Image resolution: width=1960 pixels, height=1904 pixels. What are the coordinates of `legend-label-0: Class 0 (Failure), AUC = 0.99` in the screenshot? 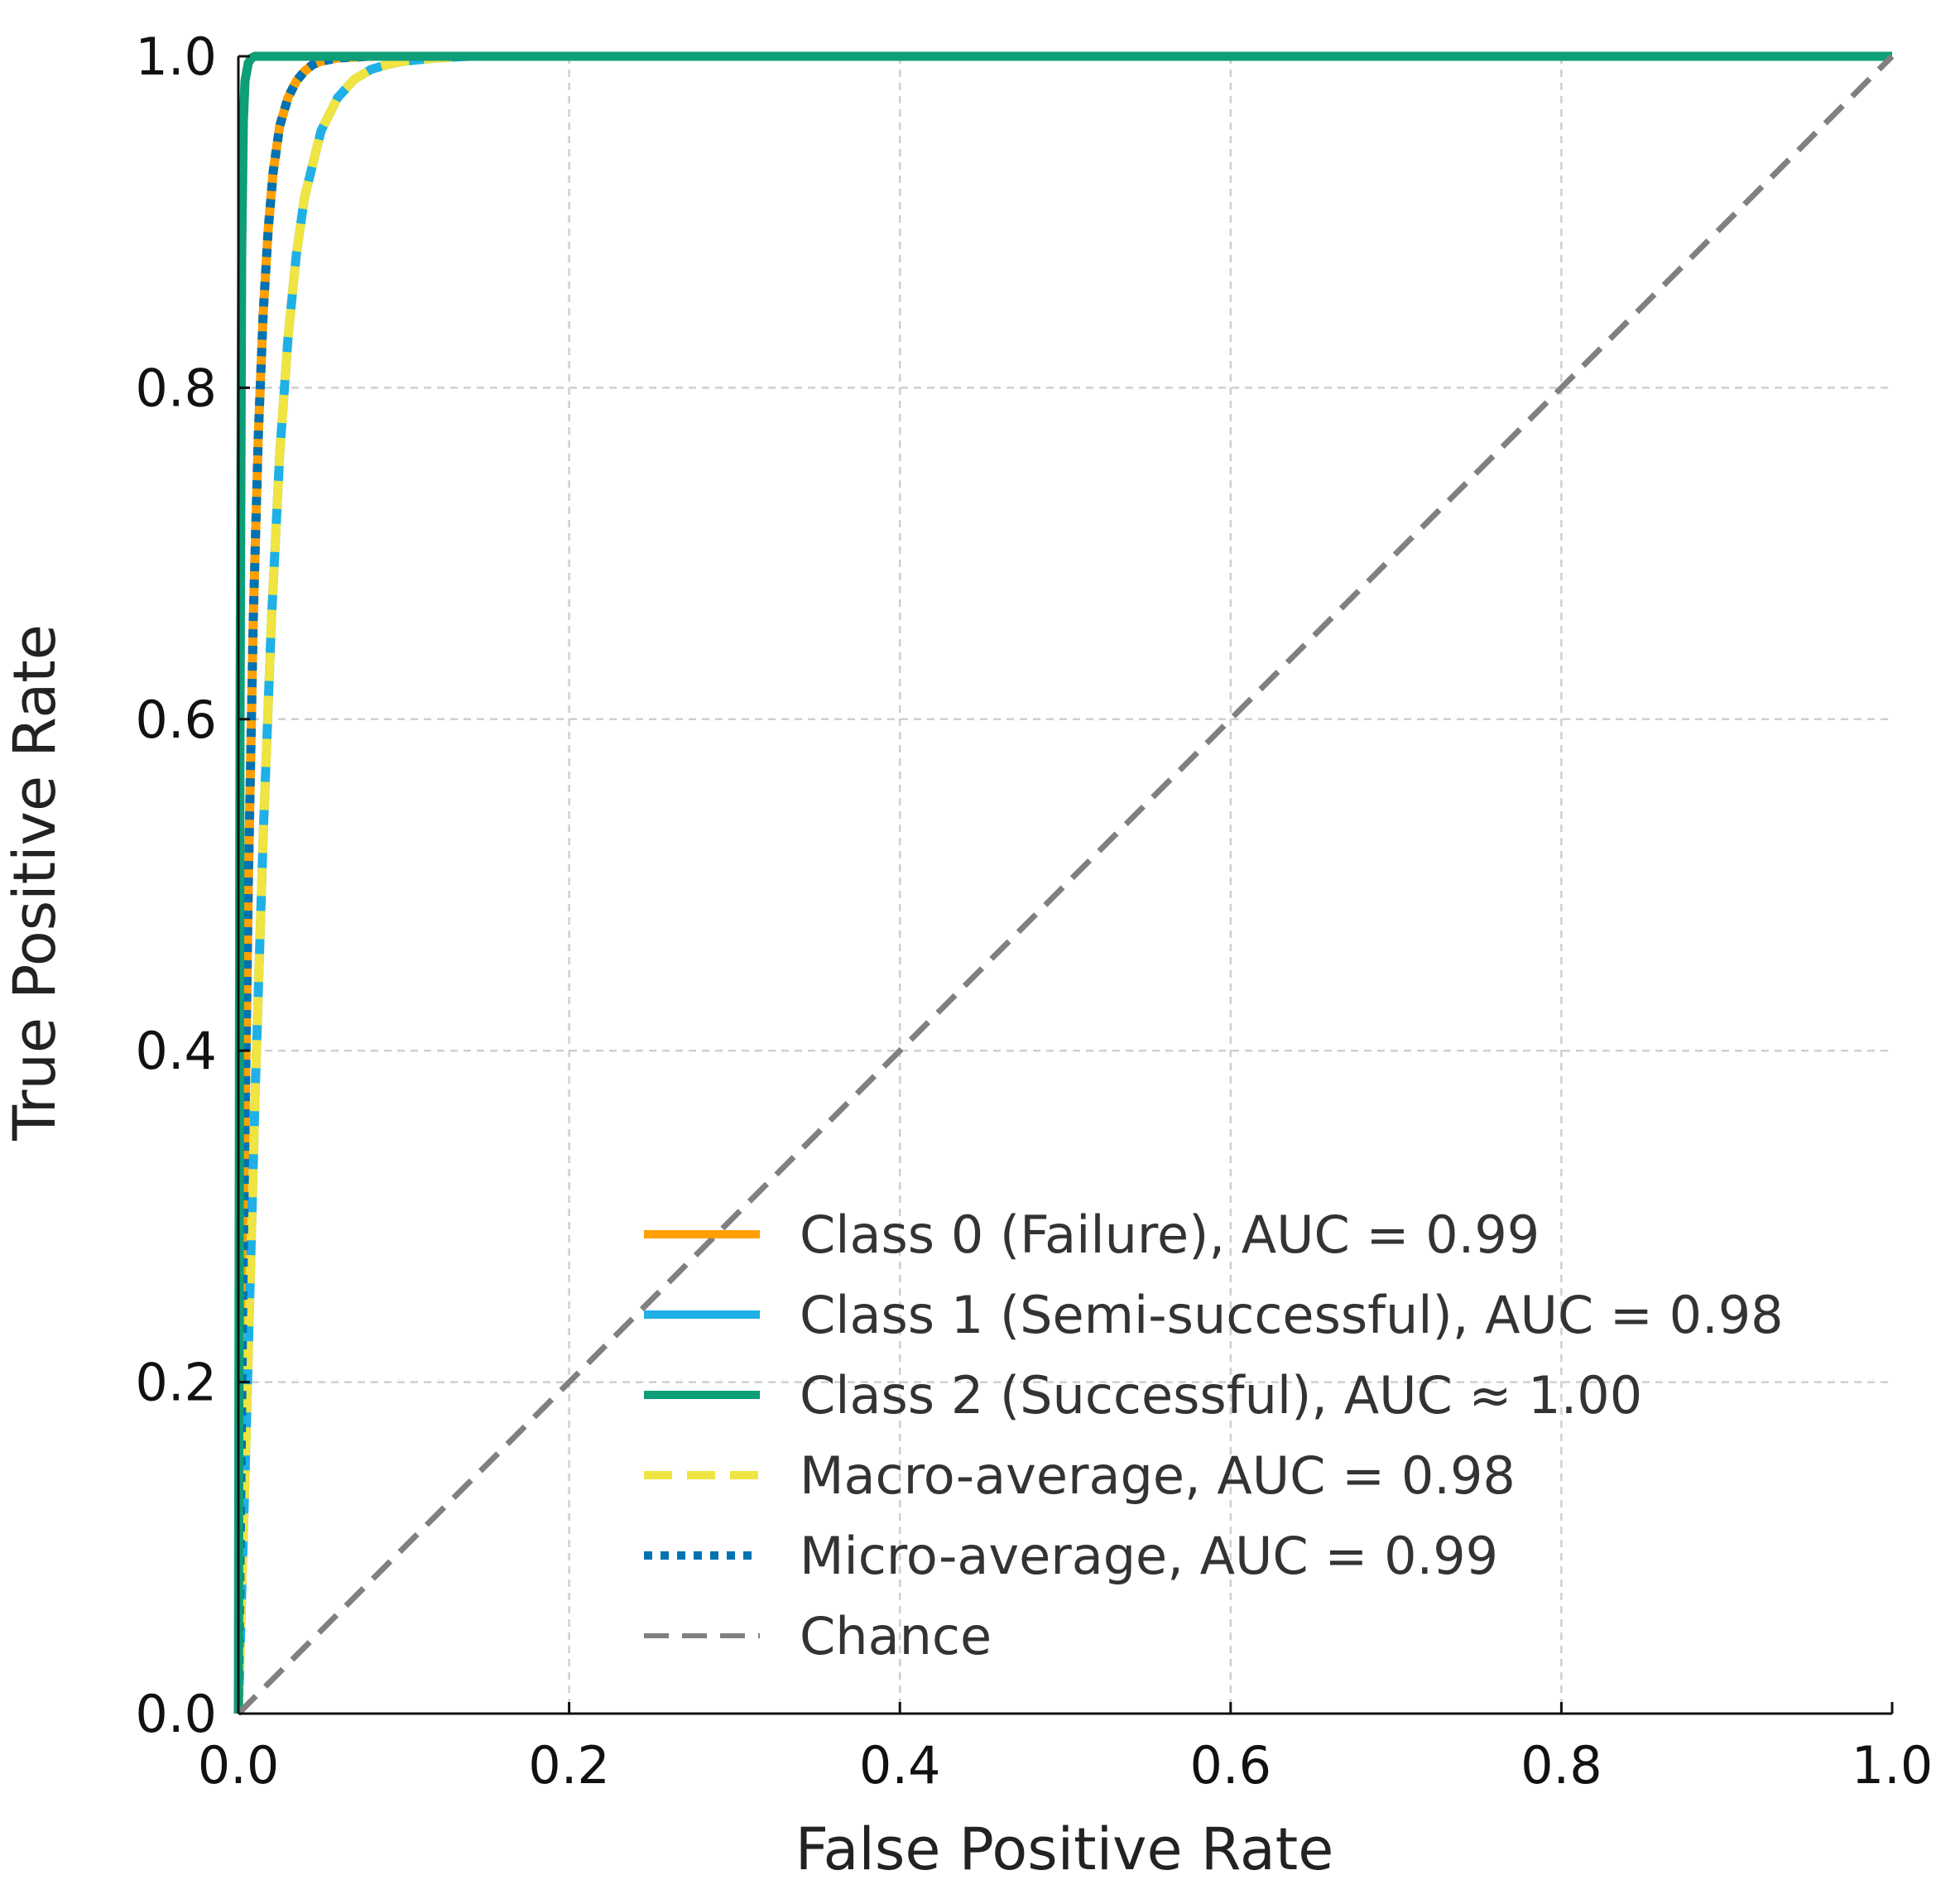 It's located at (1170, 1234).